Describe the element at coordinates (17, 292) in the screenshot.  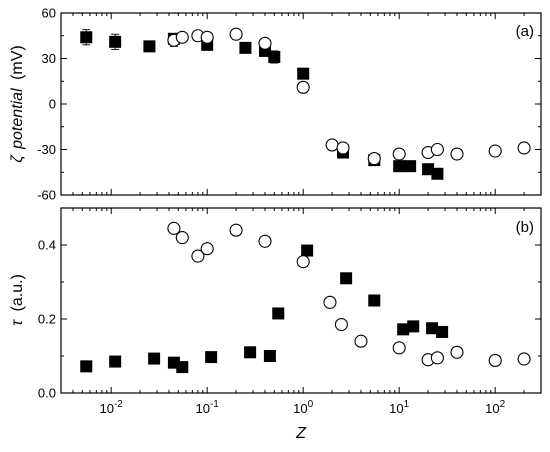
I see `panel-b-ylabel-unit: (a.u.)` at that location.